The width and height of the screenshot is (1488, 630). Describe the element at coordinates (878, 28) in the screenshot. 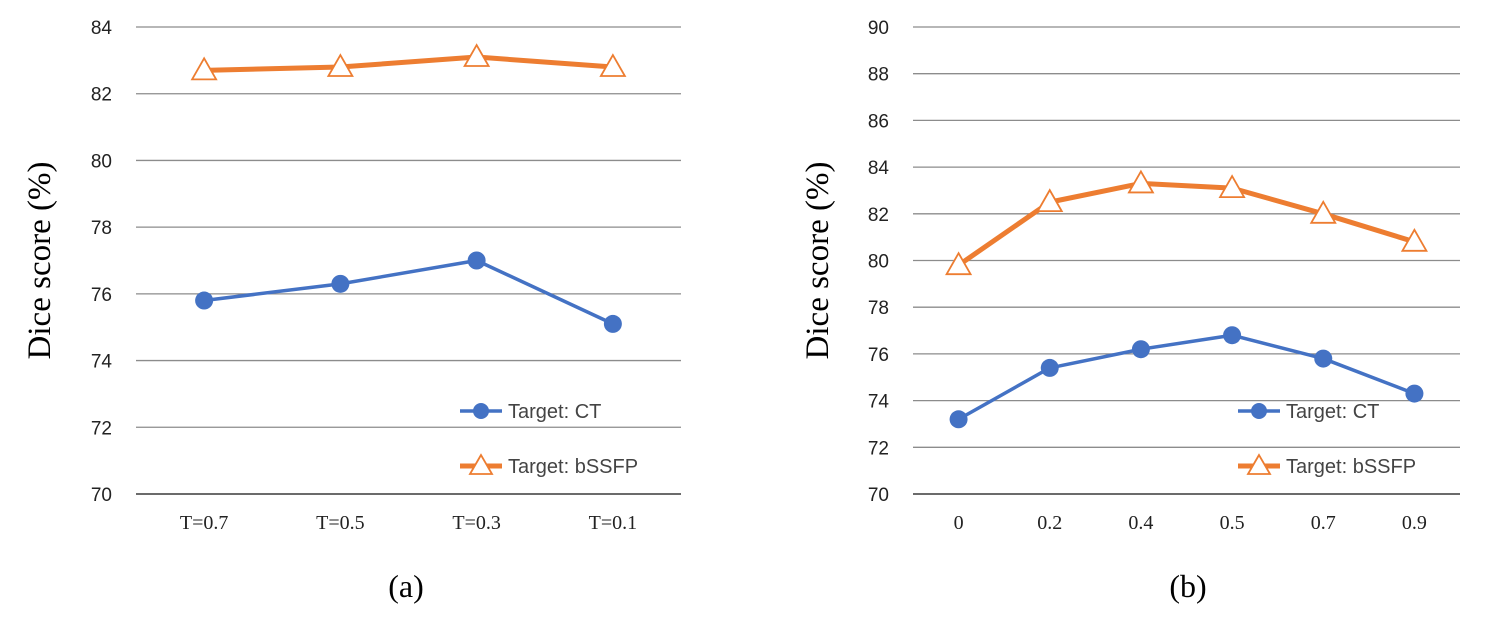

I see `y-tick-label: 90` at that location.